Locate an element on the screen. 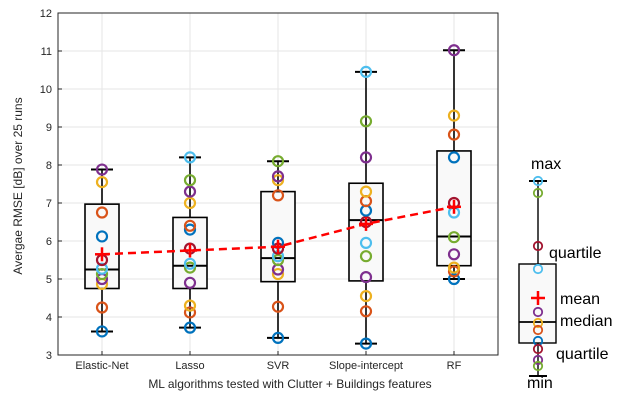 The width and height of the screenshot is (634, 396). legend-box-diagram: max quartile mean median quartile min is located at coordinates (565, 274).